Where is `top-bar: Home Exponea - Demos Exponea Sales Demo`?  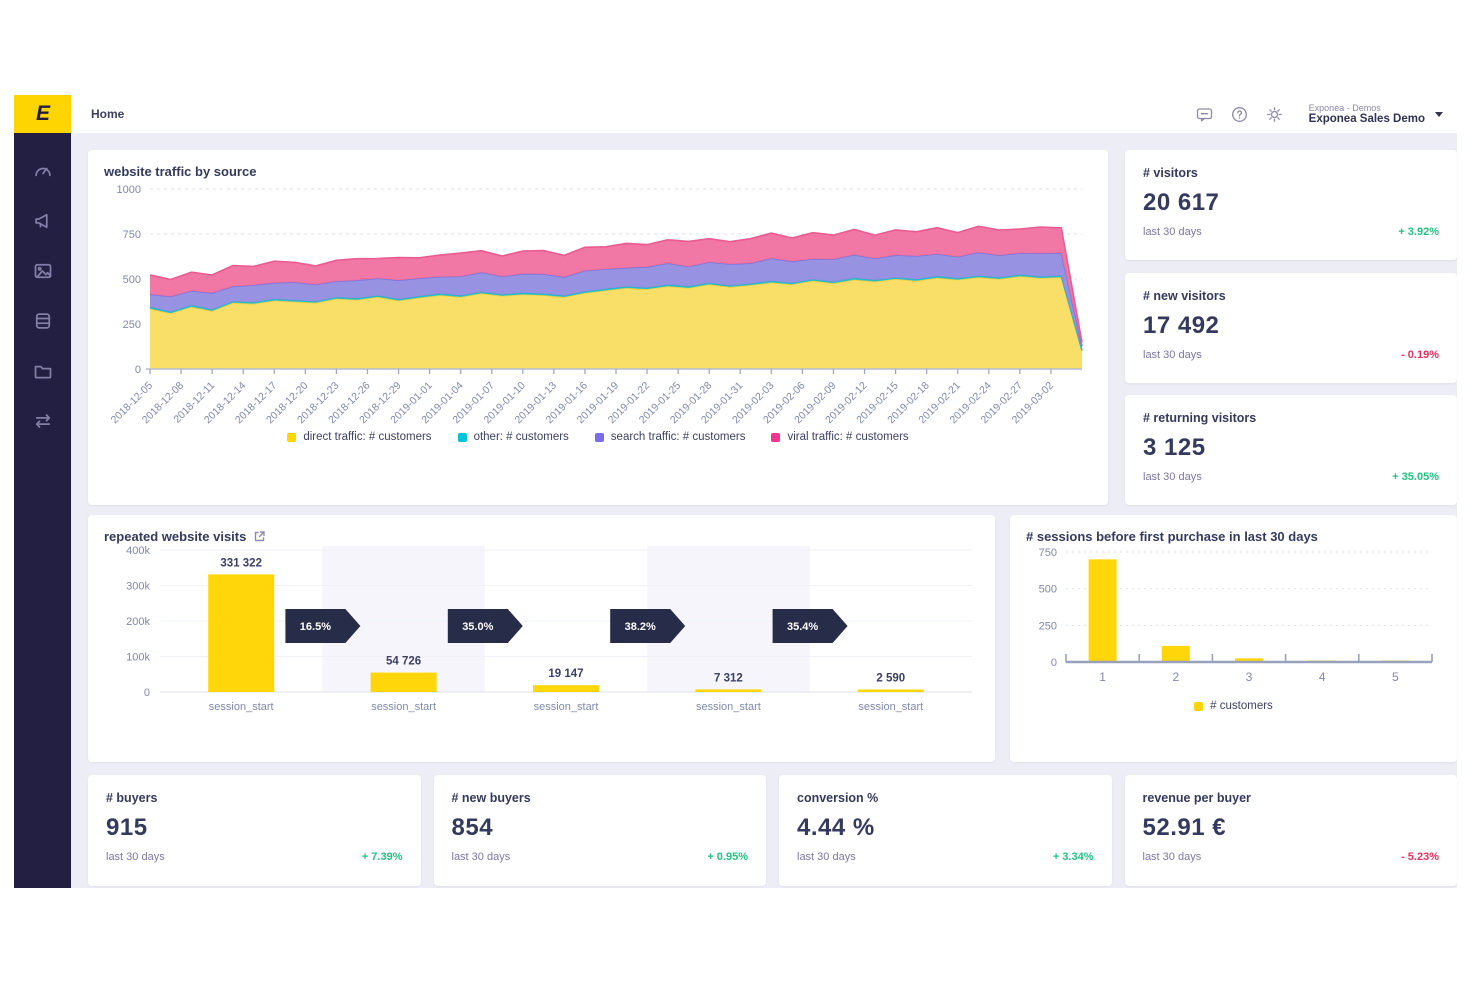
top-bar: Home Exponea - Demos Exponea Sales Demo is located at coordinates (764, 114).